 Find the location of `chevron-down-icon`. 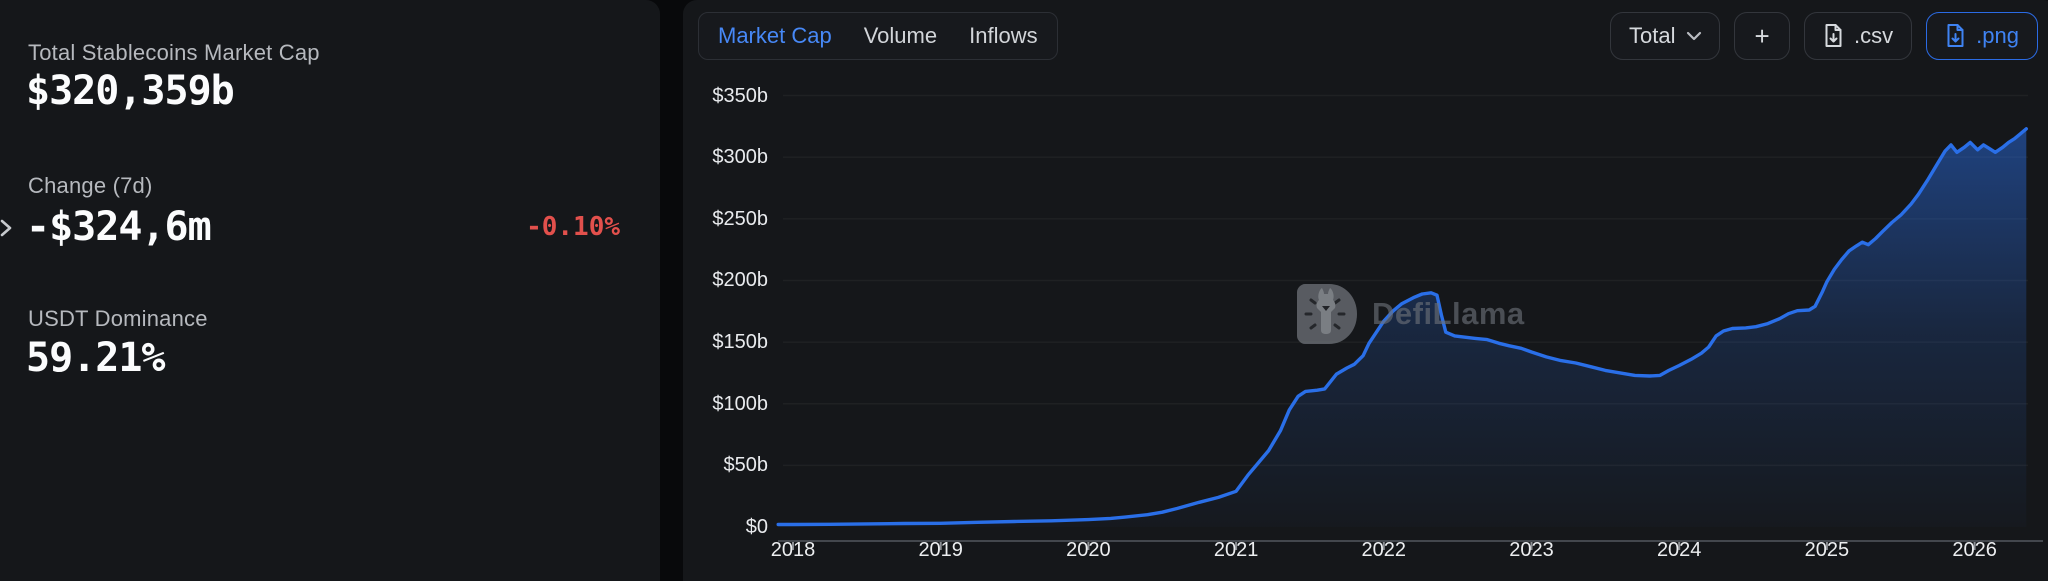

chevron-down-icon is located at coordinates (1693, 36).